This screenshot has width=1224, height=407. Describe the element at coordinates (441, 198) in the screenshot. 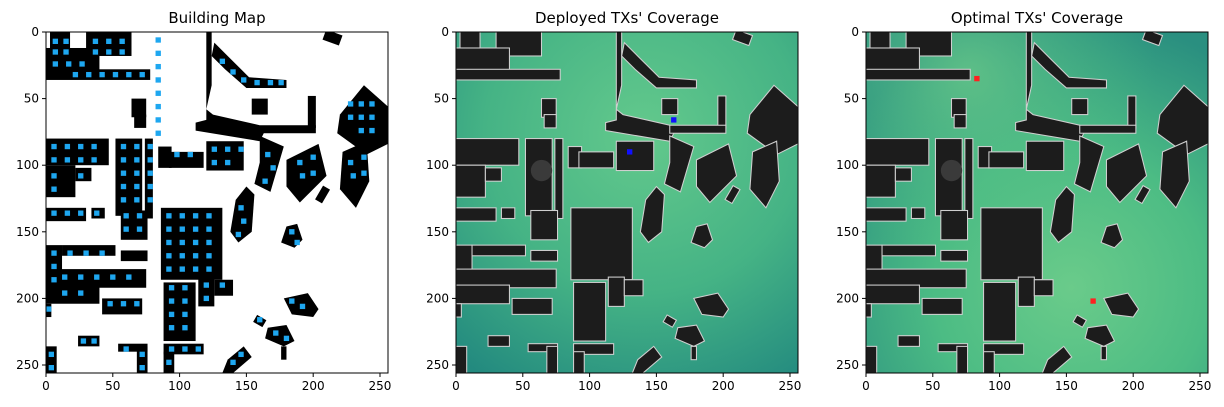

I see `y-ticks-deployed-coverage: 0 50 100 150 200 250` at that location.